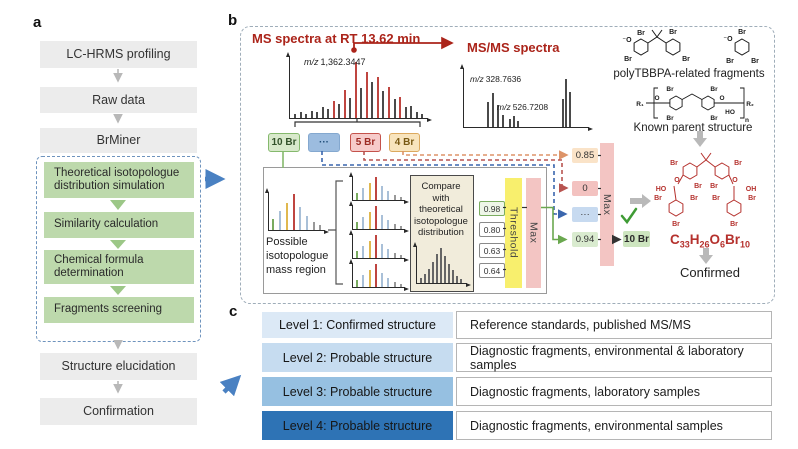  I want to click on msms-spectra-title: MS/MS spectra, so click(513, 47).